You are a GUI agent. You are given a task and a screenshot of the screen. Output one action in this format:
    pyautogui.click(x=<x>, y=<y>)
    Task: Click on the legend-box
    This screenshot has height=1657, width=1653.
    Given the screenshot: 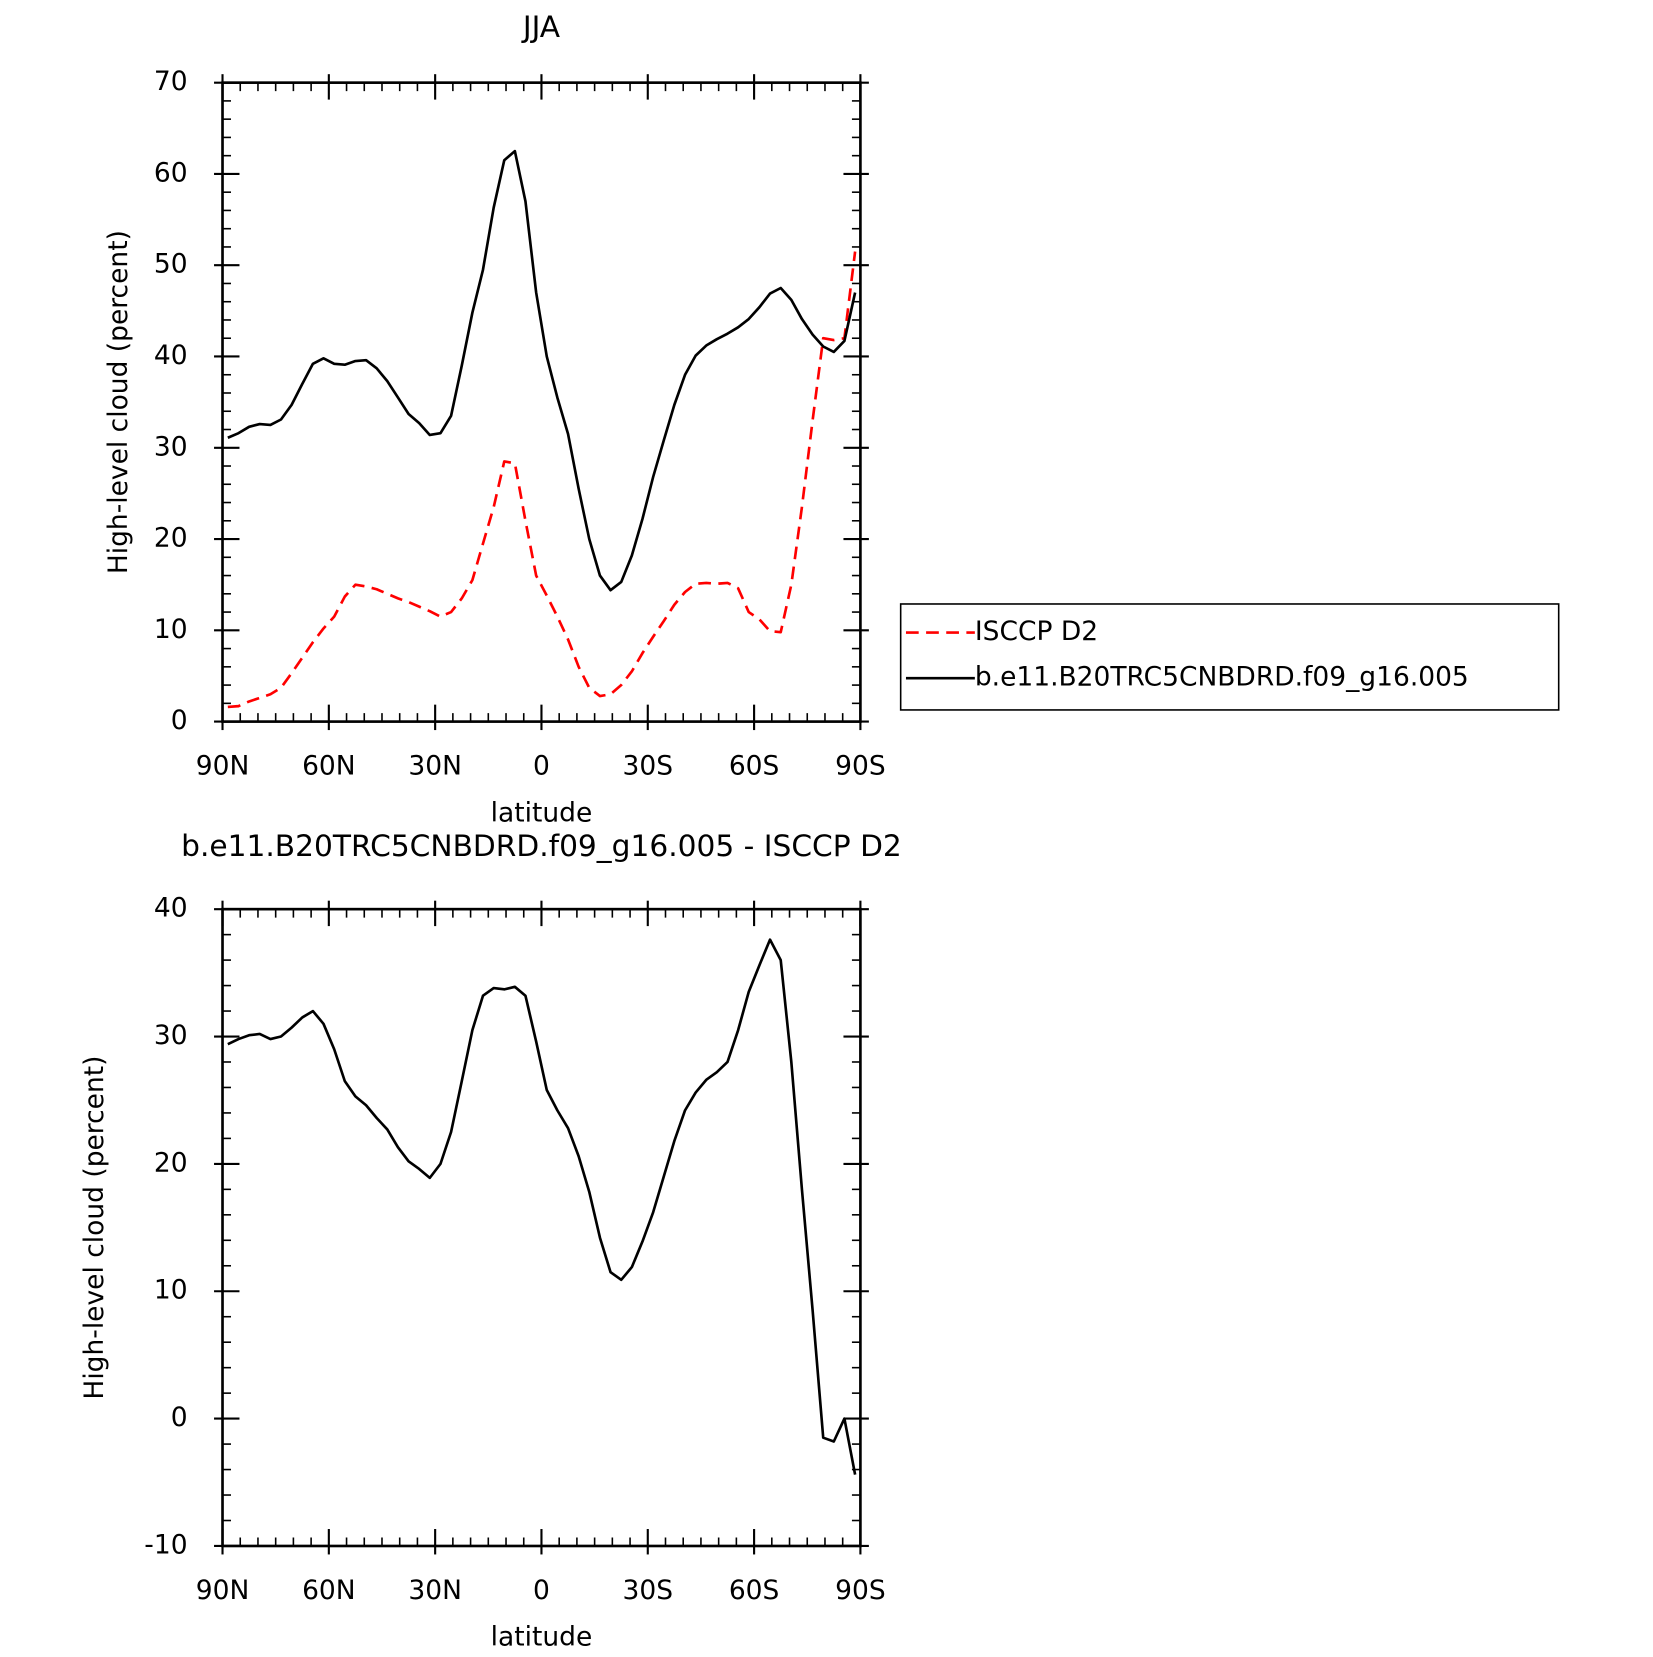 What is the action you would take?
    pyautogui.click(x=1229, y=657)
    